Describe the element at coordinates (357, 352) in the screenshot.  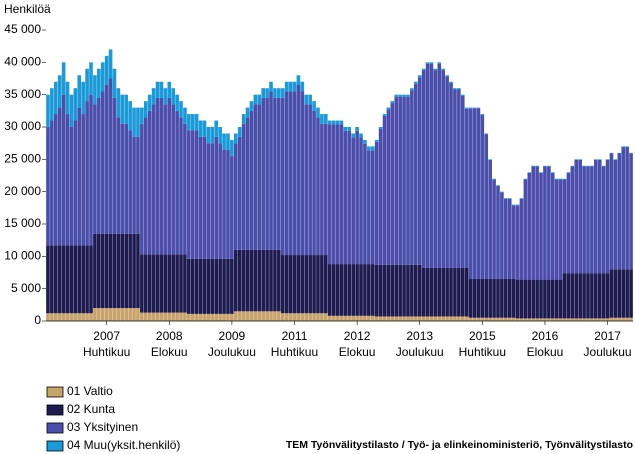
I see `x-tick-label-part: Elokuu` at that location.